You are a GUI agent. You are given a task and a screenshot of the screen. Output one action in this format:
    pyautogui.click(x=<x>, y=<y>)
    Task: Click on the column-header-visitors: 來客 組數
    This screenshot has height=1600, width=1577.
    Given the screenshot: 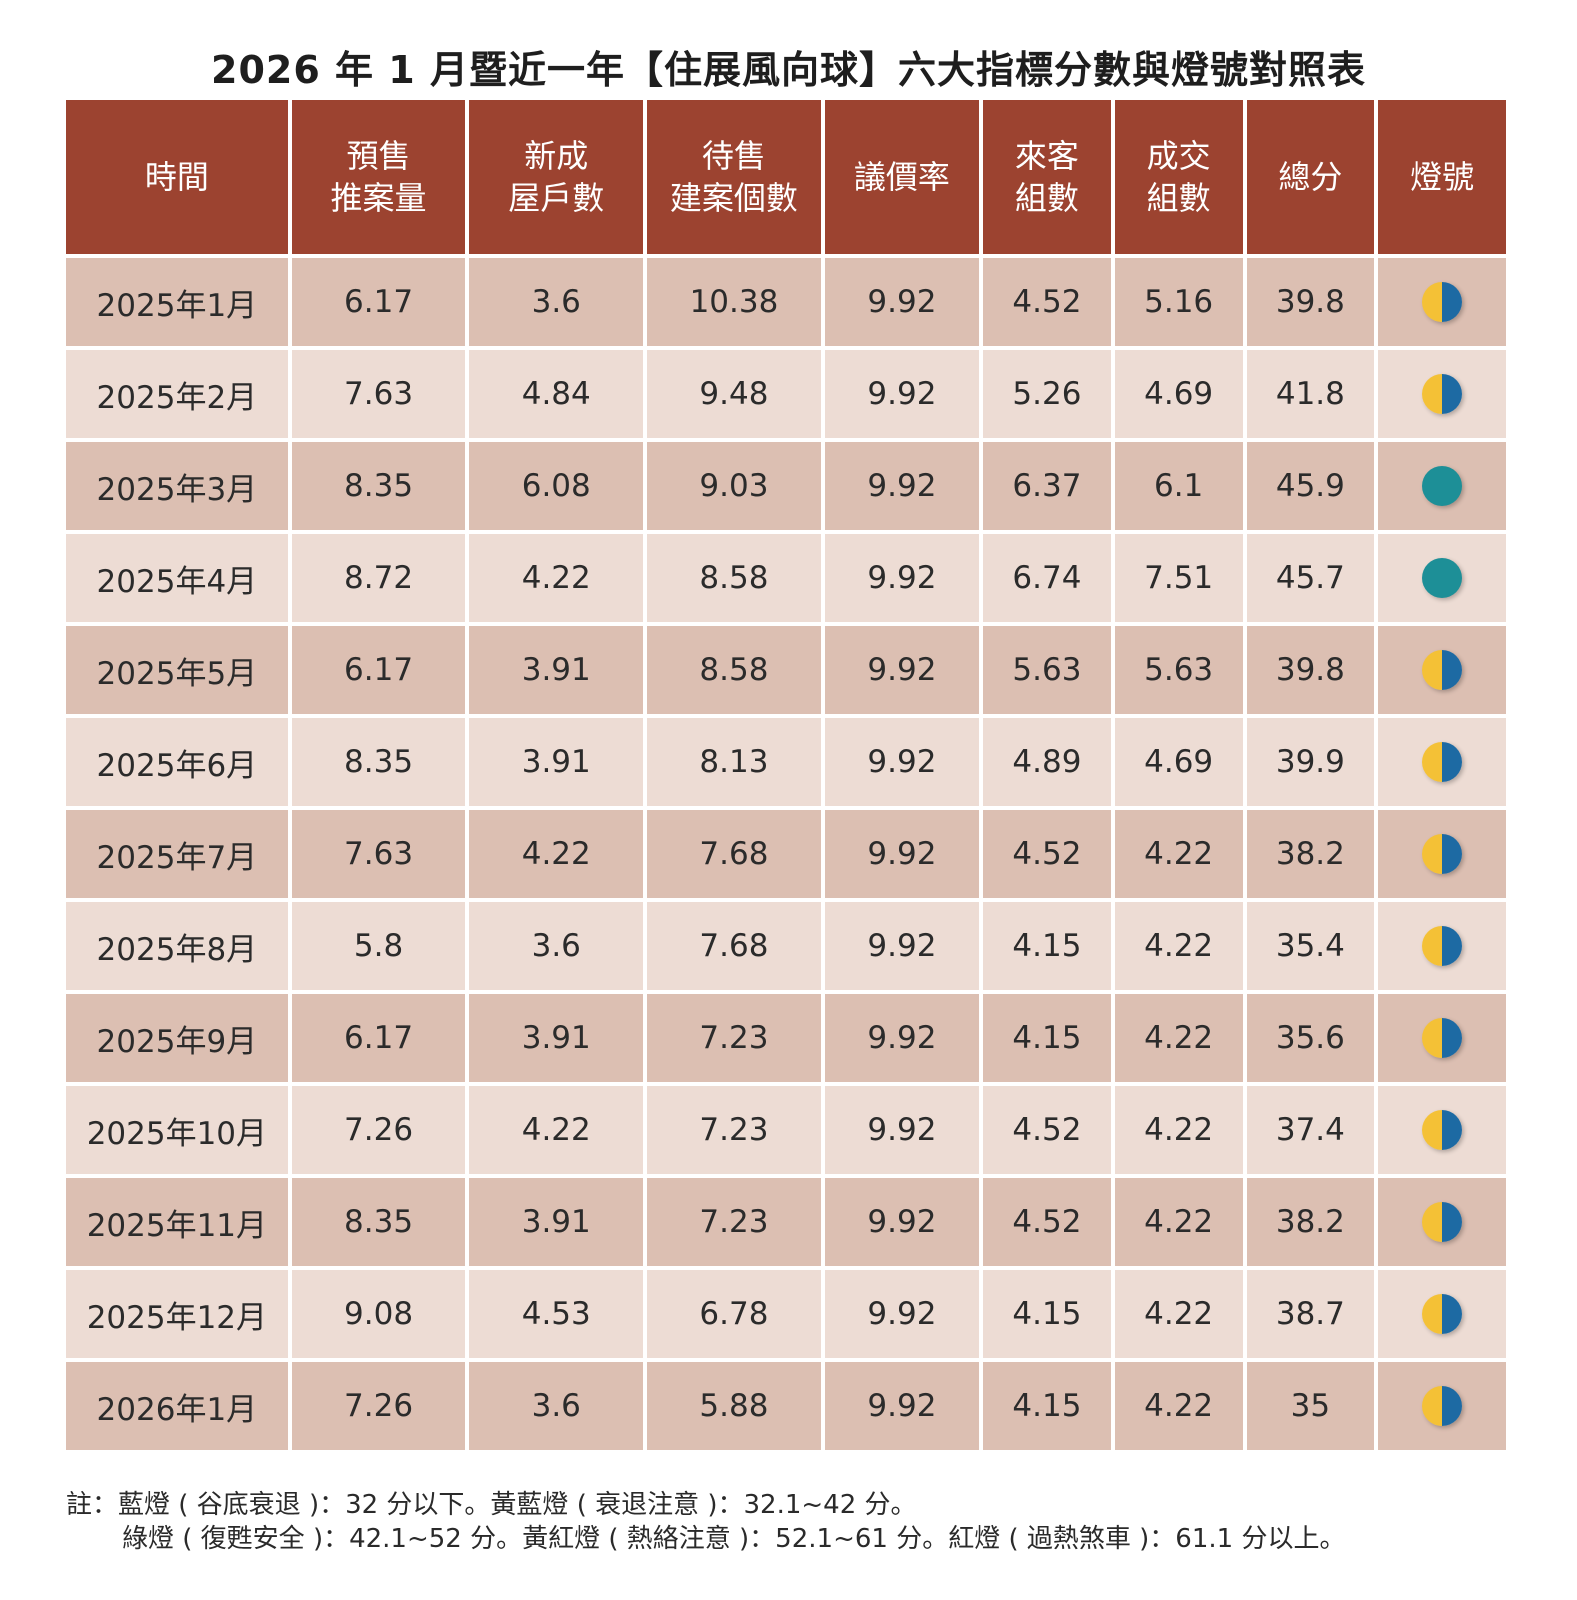 What is the action you would take?
    pyautogui.click(x=1047, y=177)
    